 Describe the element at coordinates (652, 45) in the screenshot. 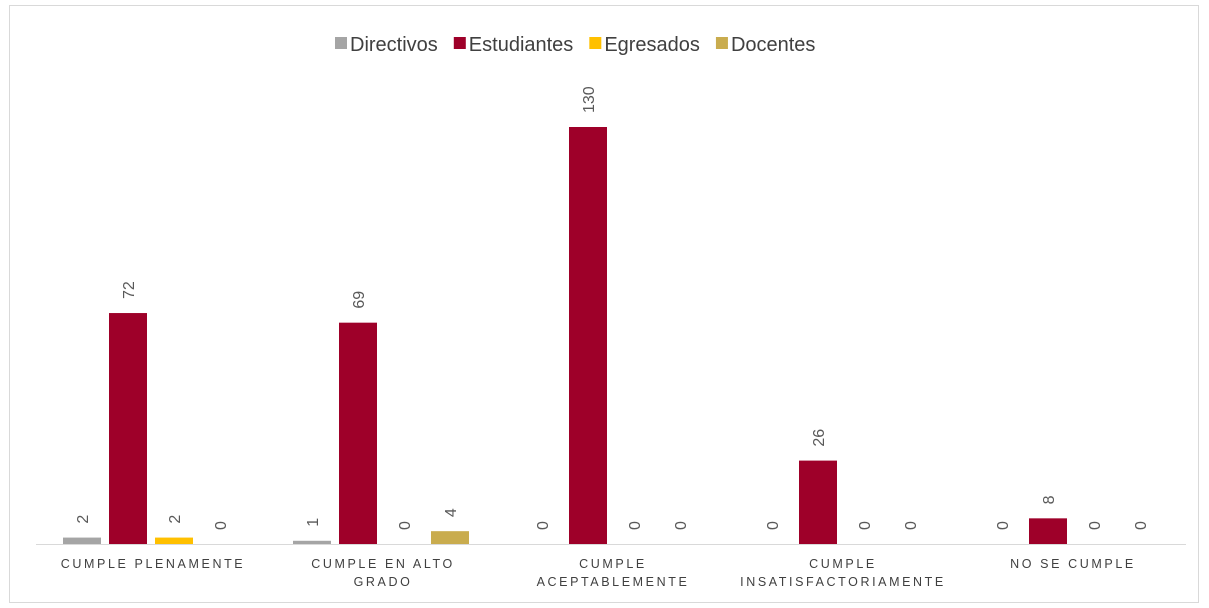

I see `legend-label-egresados: Egresados` at that location.